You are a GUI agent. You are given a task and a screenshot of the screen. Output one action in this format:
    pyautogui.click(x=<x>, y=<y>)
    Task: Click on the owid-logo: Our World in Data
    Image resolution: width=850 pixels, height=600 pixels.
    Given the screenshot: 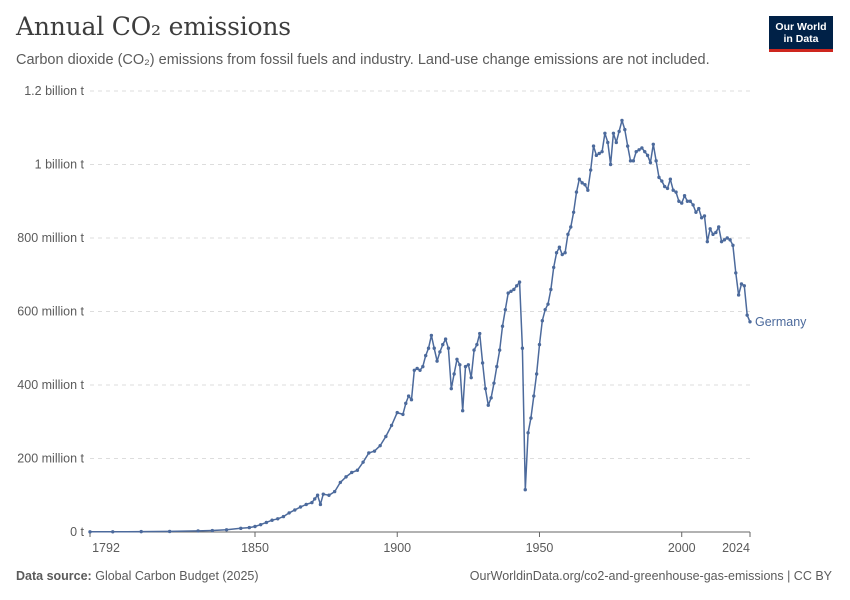 What is the action you would take?
    pyautogui.click(x=801, y=34)
    